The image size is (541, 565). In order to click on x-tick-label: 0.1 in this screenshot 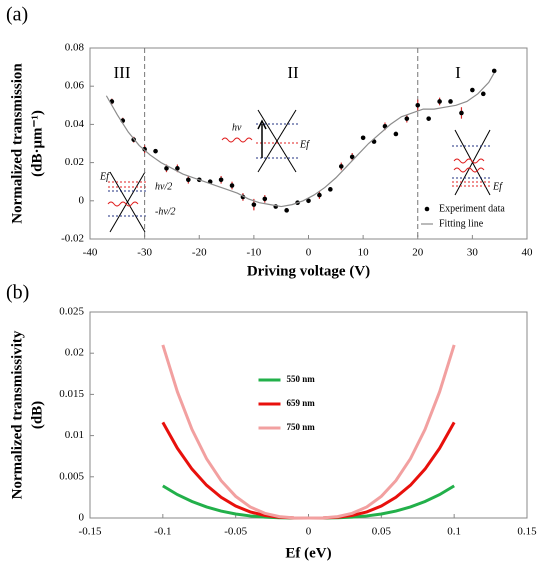, I will do `click(454, 532)`.